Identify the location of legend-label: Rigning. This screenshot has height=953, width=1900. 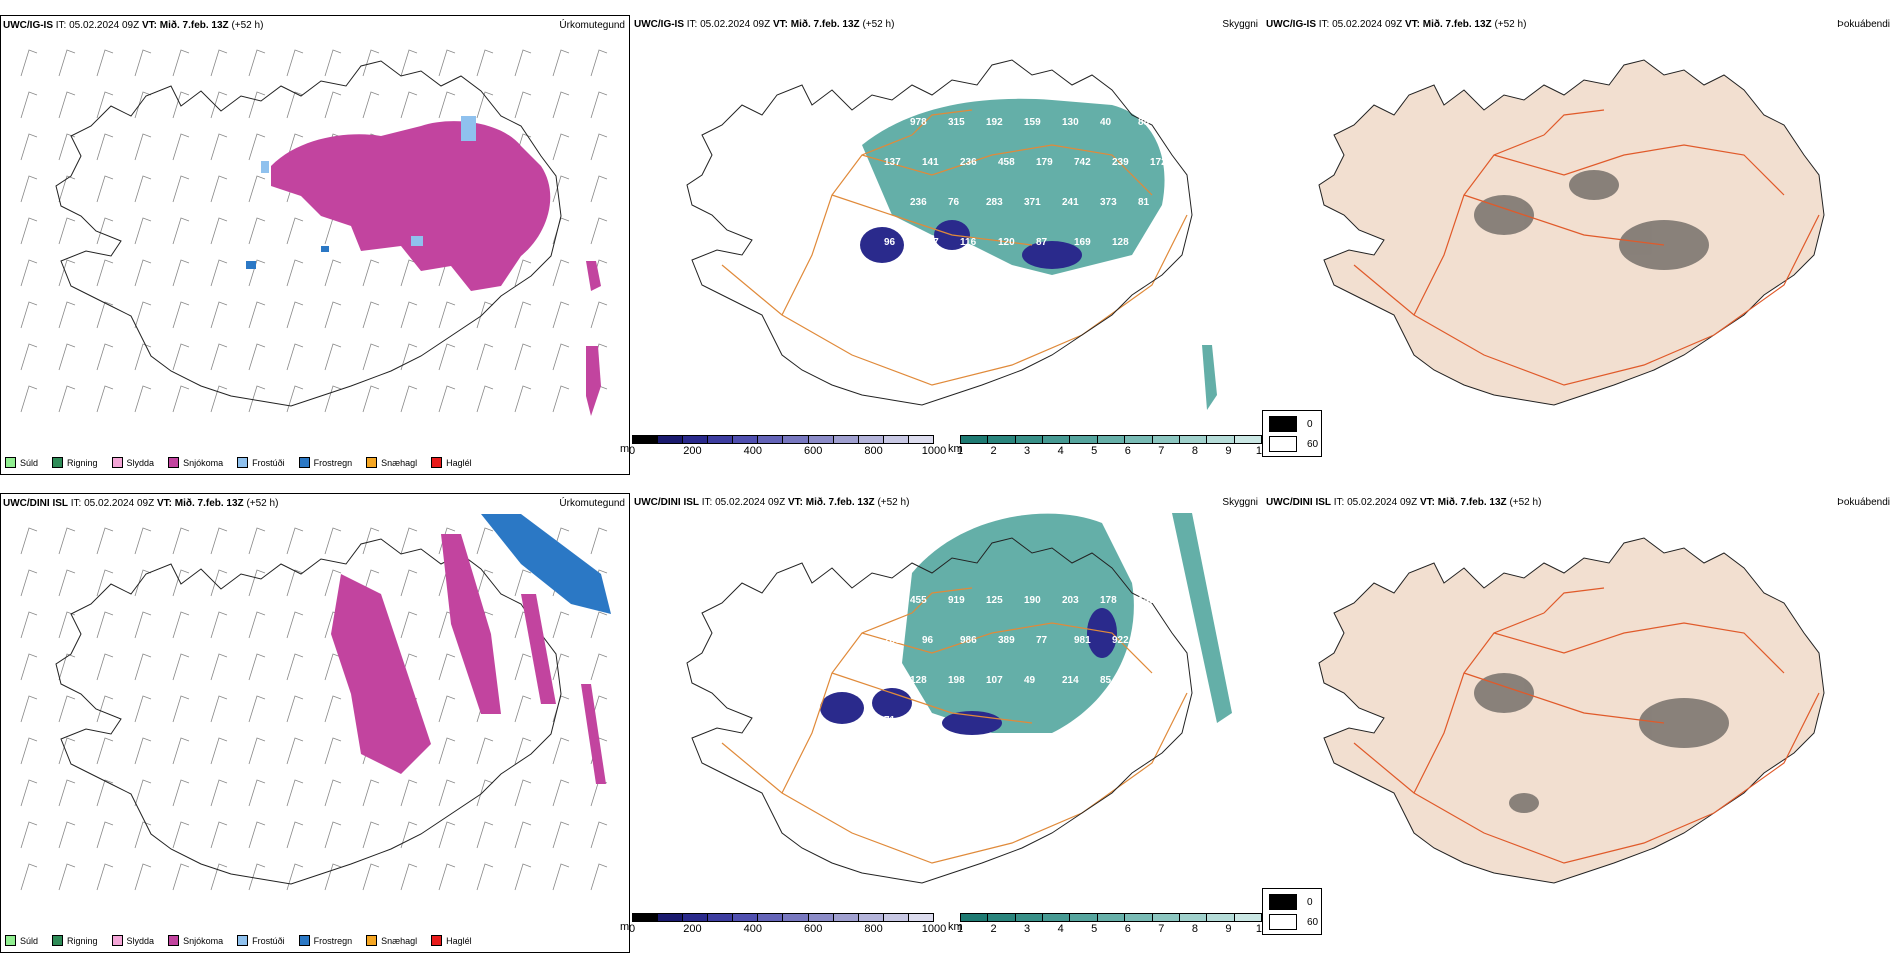
(82, 462).